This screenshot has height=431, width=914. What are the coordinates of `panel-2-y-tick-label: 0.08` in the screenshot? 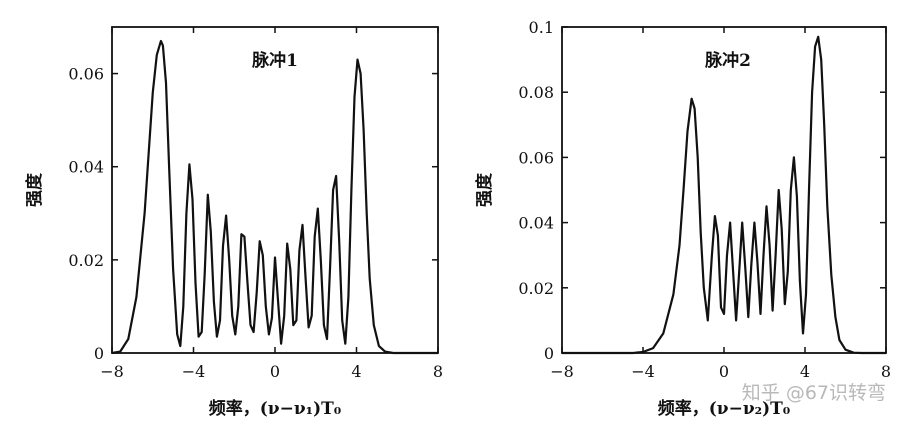 It's located at (536, 92).